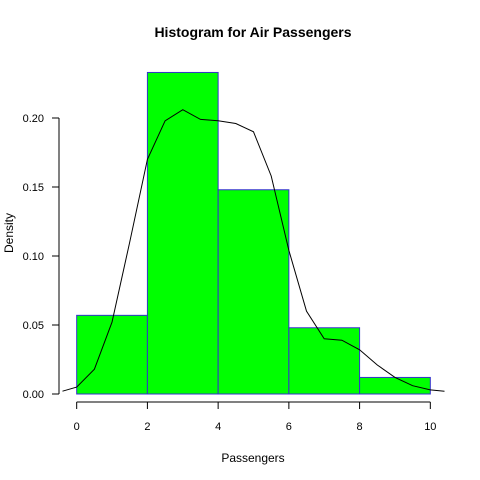  What do you see at coordinates (33, 257) in the screenshot?
I see `y-tick-label-2: 0.10` at bounding box center [33, 257].